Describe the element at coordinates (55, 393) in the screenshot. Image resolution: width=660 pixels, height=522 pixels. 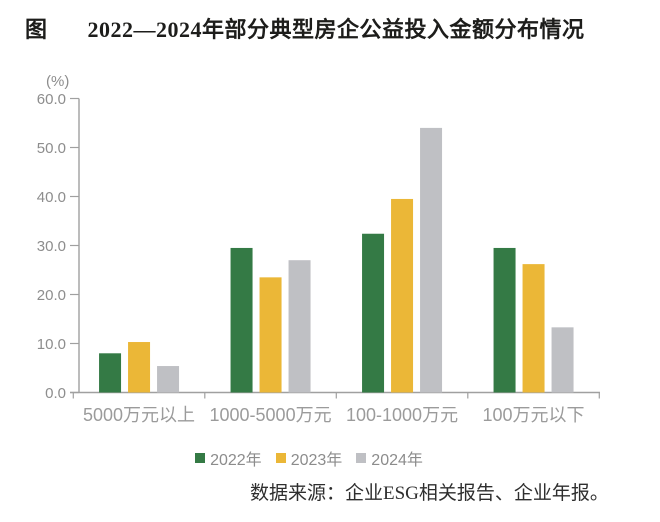
I see `y-axis-tick-label: 0.0` at that location.